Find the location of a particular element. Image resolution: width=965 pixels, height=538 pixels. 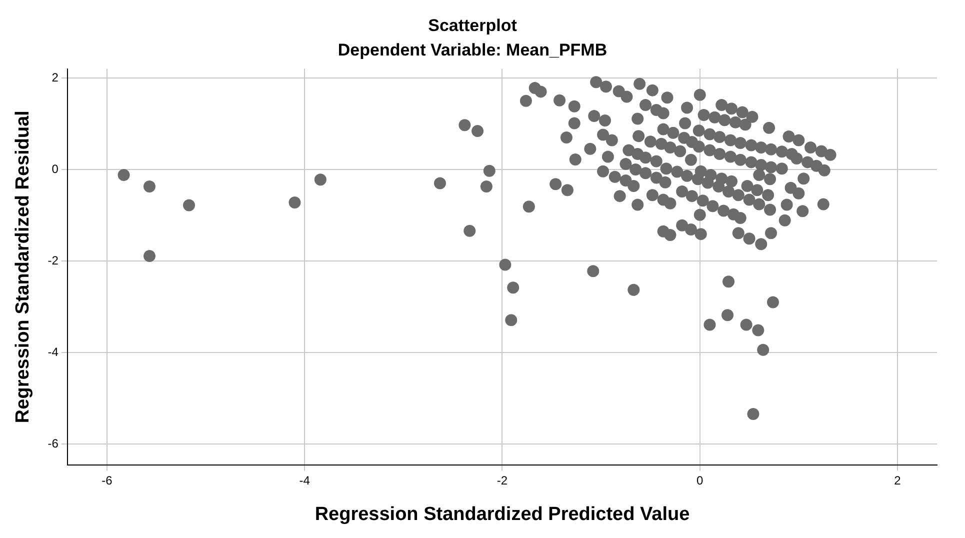

x-tick-label: -6 is located at coordinates (107, 480).